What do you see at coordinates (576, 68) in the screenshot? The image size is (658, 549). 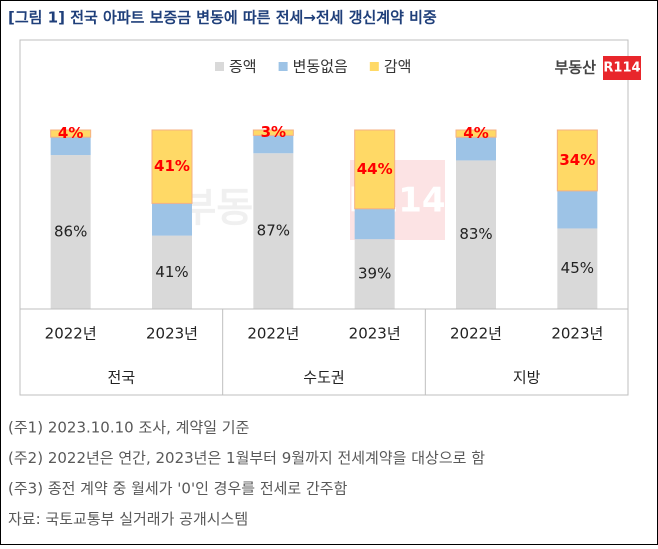 I see `brand: 부동산` at bounding box center [576, 68].